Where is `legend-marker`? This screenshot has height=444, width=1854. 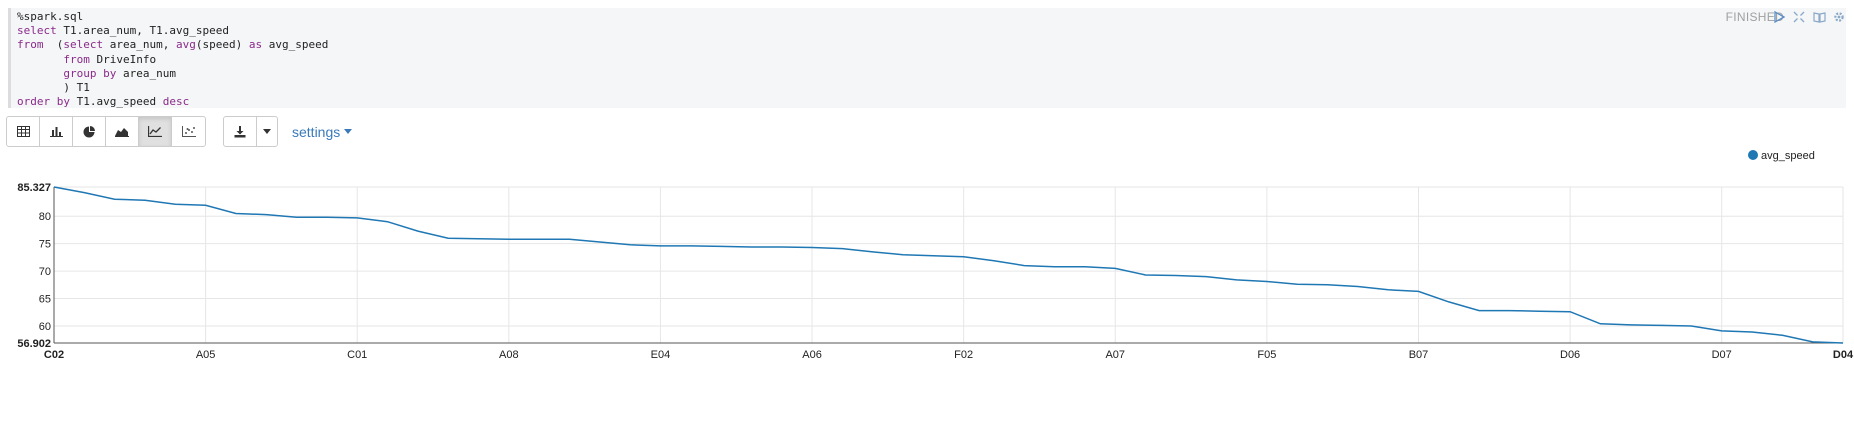
legend-marker is located at coordinates (1753, 155).